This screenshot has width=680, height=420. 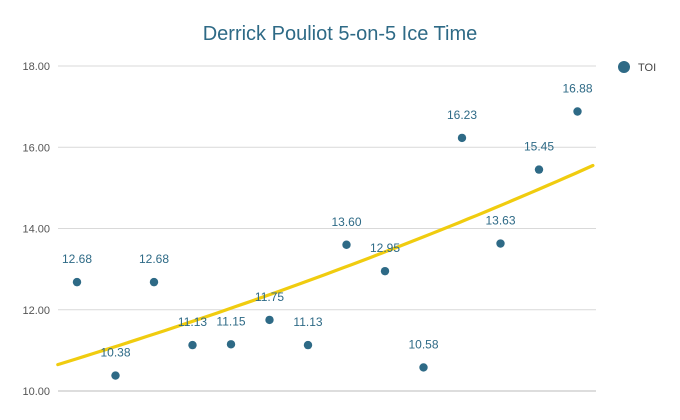 What do you see at coordinates (230, 321) in the screenshot?
I see `data-label: 11.15` at bounding box center [230, 321].